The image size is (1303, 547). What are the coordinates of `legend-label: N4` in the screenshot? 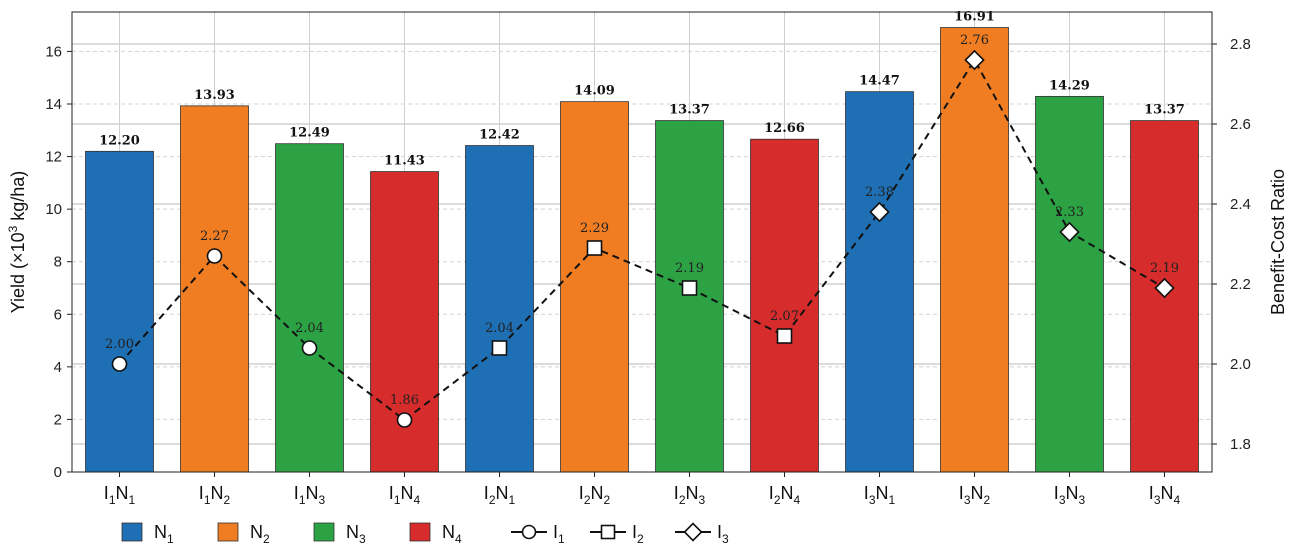 It's located at (452, 534).